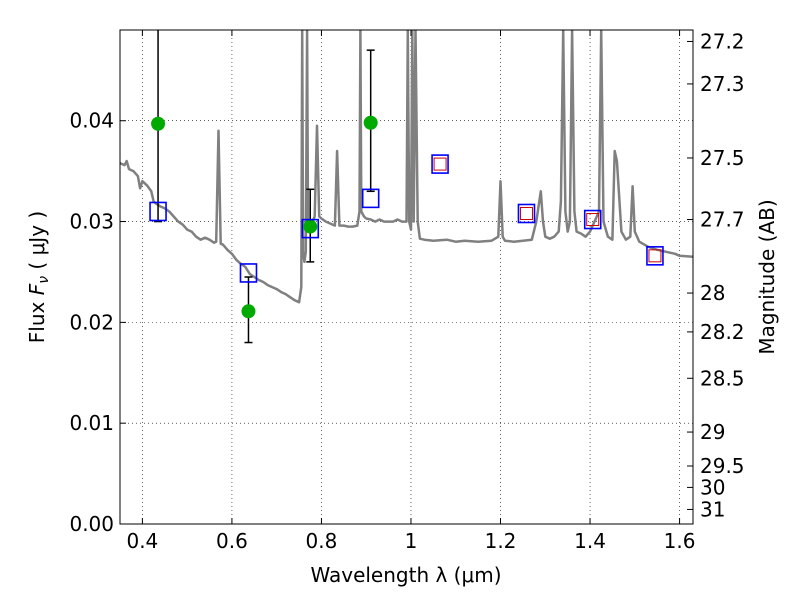 This screenshot has width=800, height=600. What do you see at coordinates (722, 378) in the screenshot?
I see `mag-tick-label: 28.5` at bounding box center [722, 378].